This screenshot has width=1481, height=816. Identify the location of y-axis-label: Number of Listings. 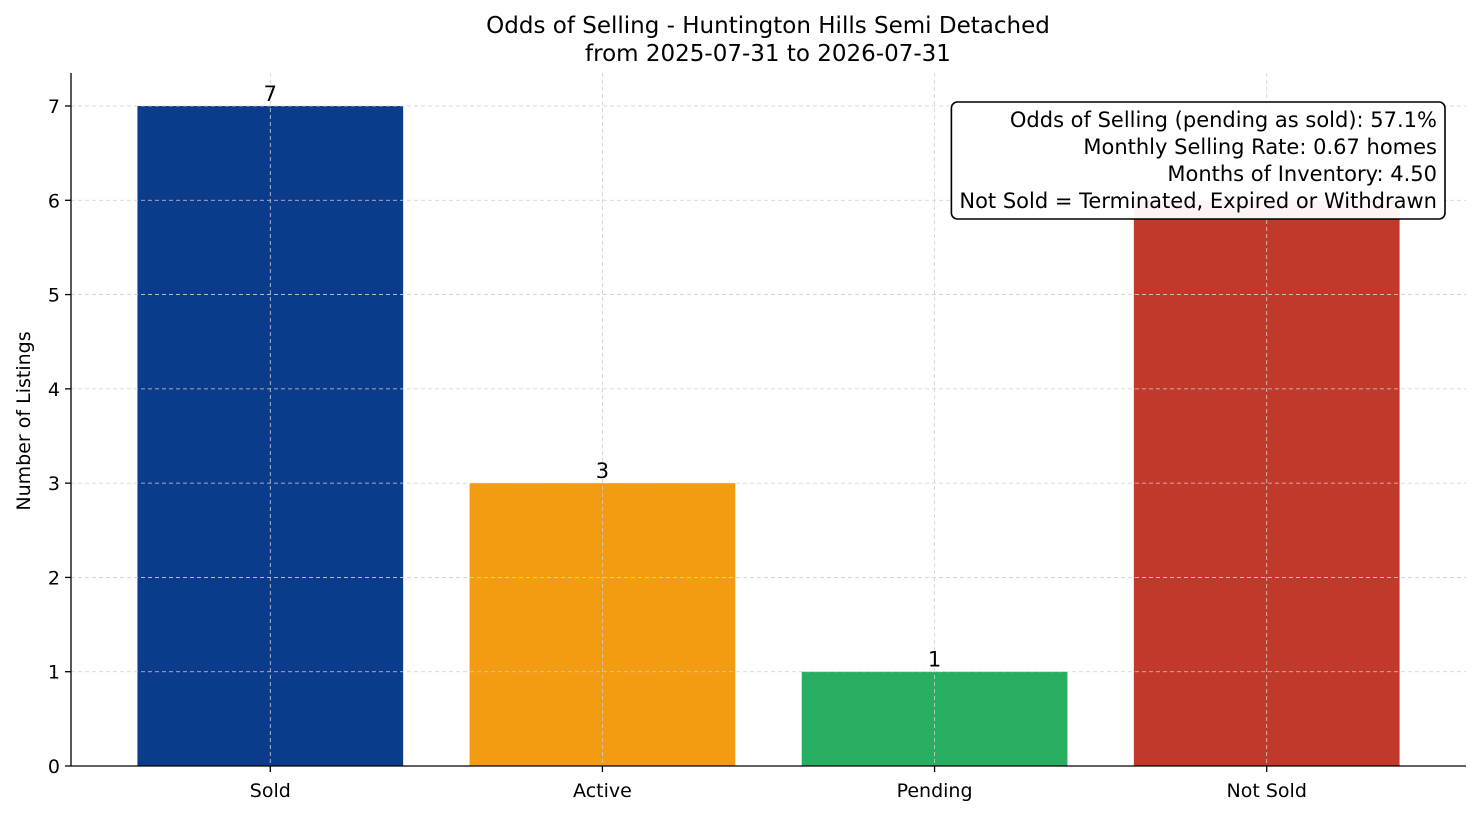
(24, 420).